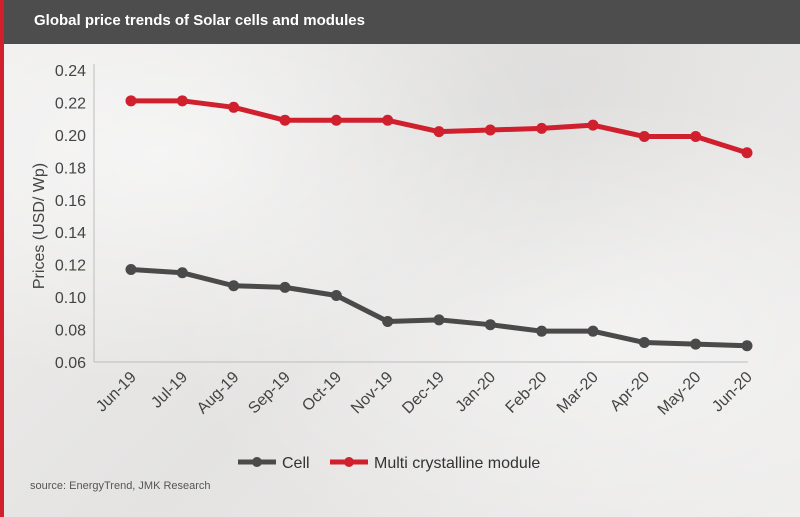  What do you see at coordinates (70, 103) in the screenshot?
I see `y-tick-label: 0.22` at bounding box center [70, 103].